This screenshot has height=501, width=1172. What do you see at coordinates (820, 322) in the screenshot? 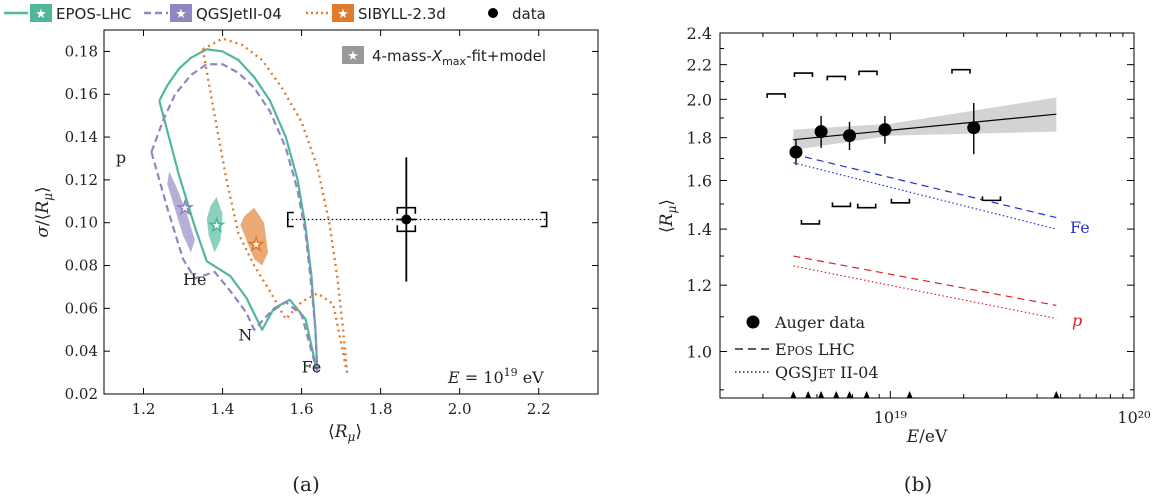
I see `legend-auger-label: Auger data` at bounding box center [820, 322].